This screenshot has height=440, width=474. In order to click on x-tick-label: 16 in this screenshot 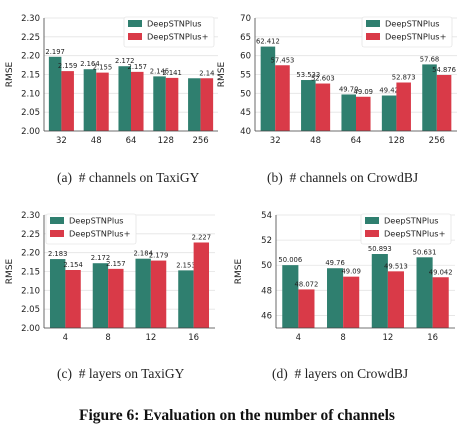, I will do `click(432, 338)`.